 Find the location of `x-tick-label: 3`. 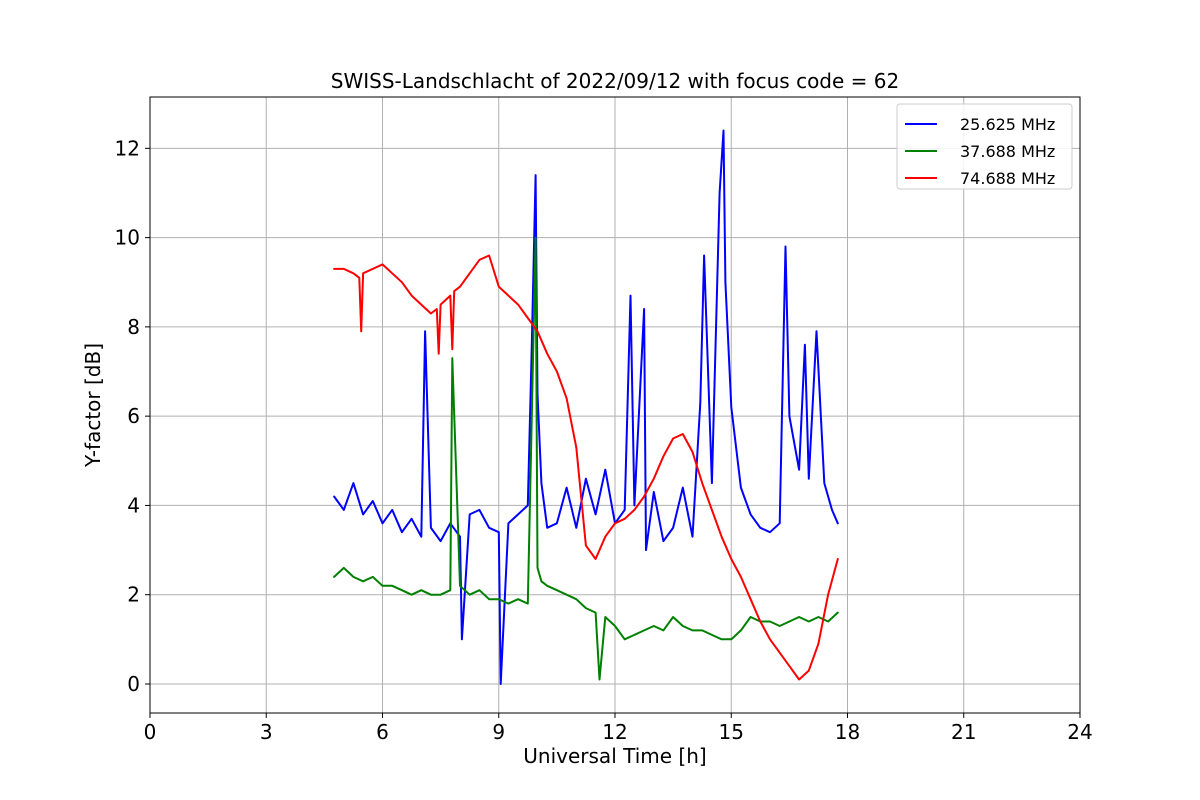

x-tick-label: 3 is located at coordinates (266, 732).